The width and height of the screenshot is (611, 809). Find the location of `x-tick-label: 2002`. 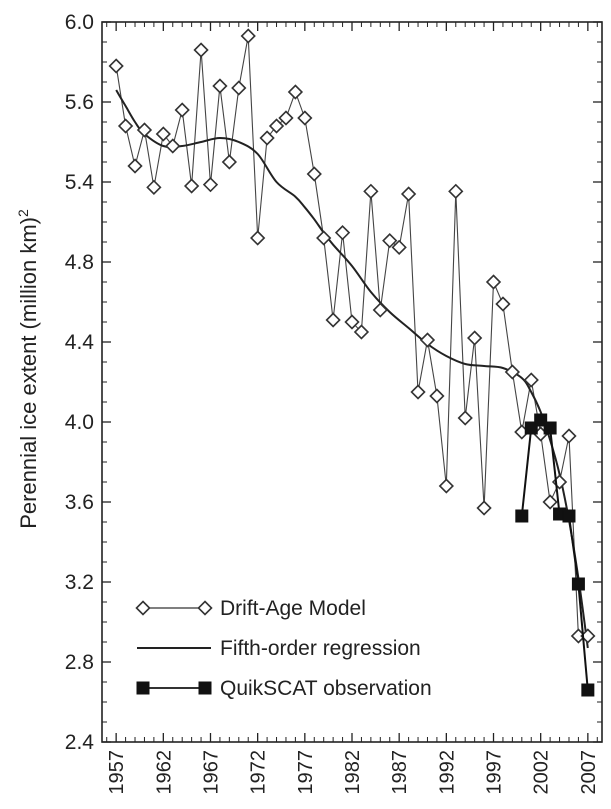

x-tick-label: 2002 is located at coordinates (542, 772).